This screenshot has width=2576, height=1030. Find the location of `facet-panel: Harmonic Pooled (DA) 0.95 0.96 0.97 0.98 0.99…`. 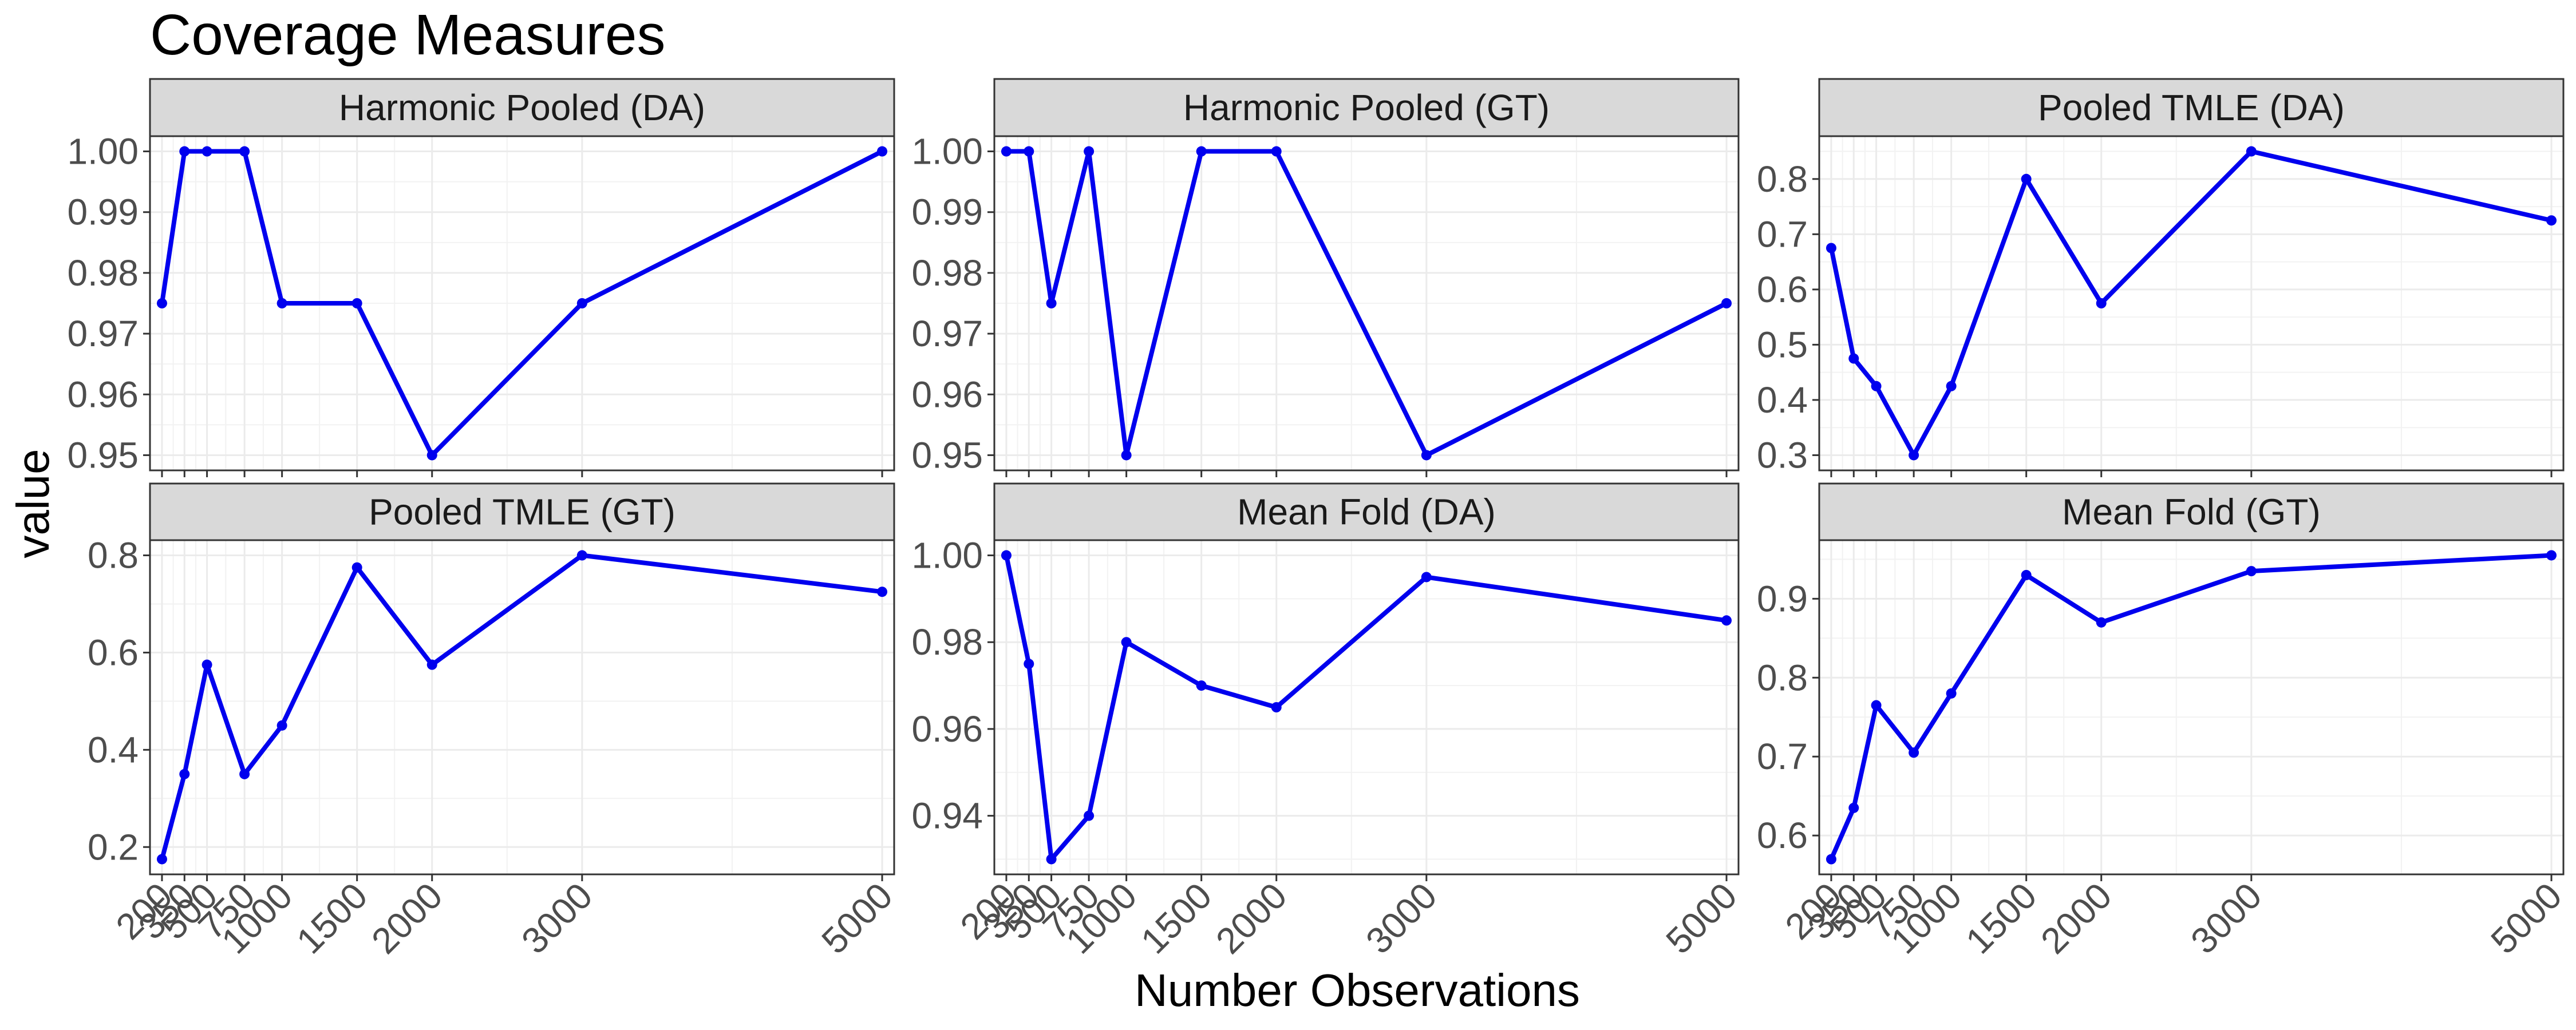

facet-panel: Harmonic Pooled (DA) 0.95 0.96 0.97 0.98 0.99… is located at coordinates (481, 277).